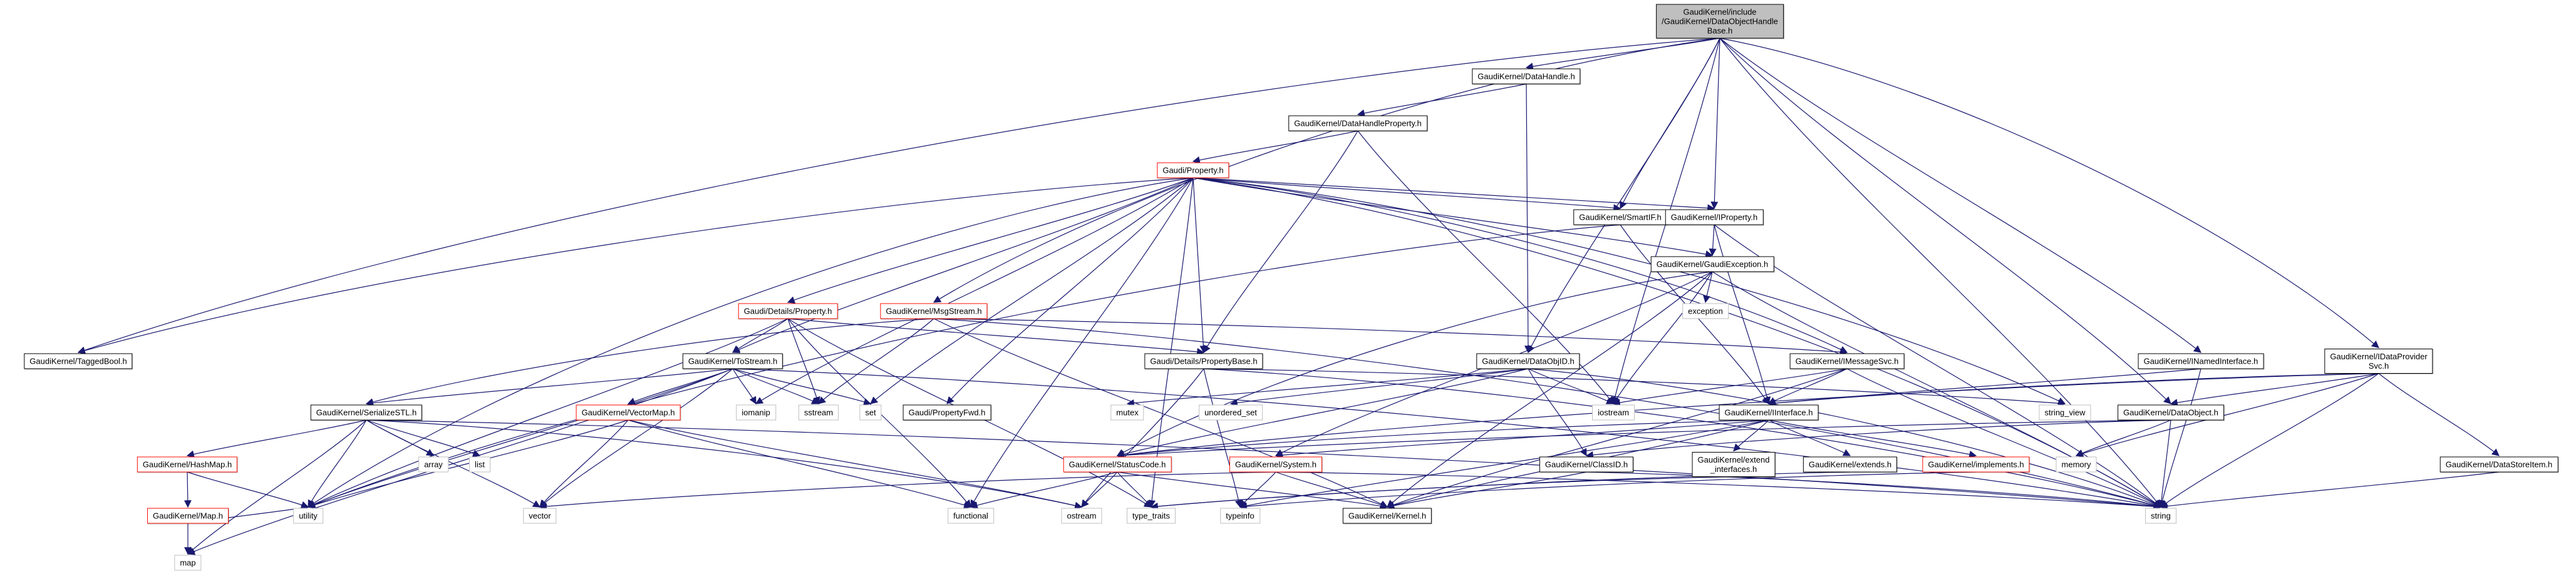  I want to click on include-edge-dataobject-statuscode, so click(1643, 439).